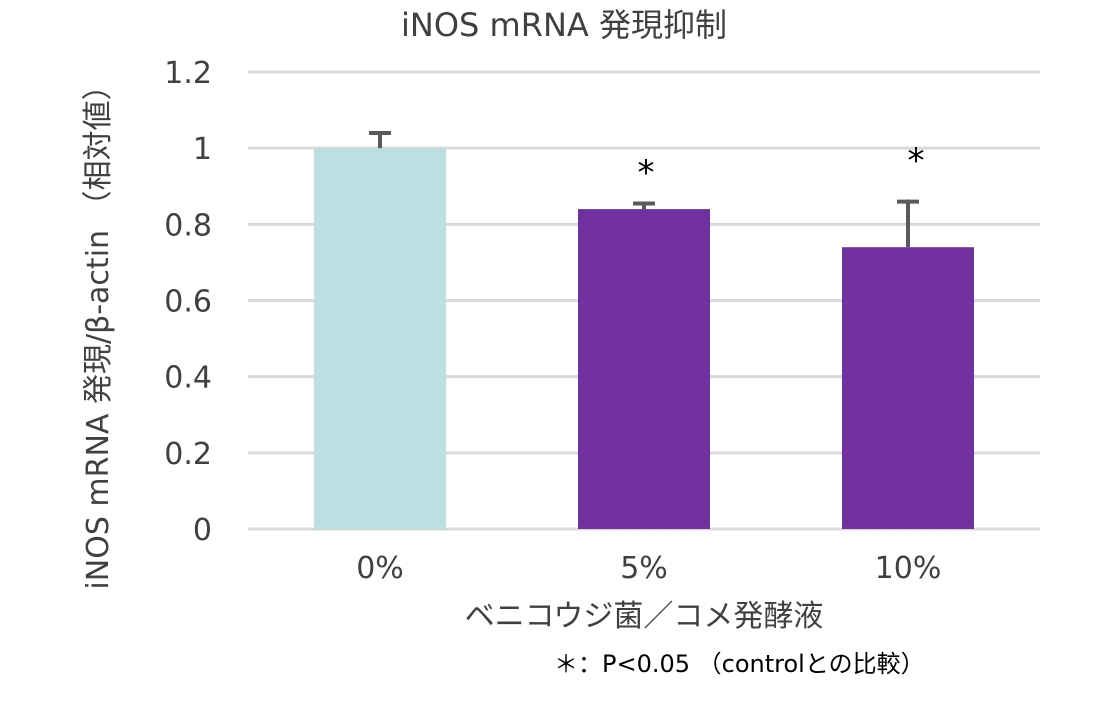 This screenshot has width=1120, height=704. Describe the element at coordinates (380, 568) in the screenshot. I see `x-tick-label: 0%` at that location.